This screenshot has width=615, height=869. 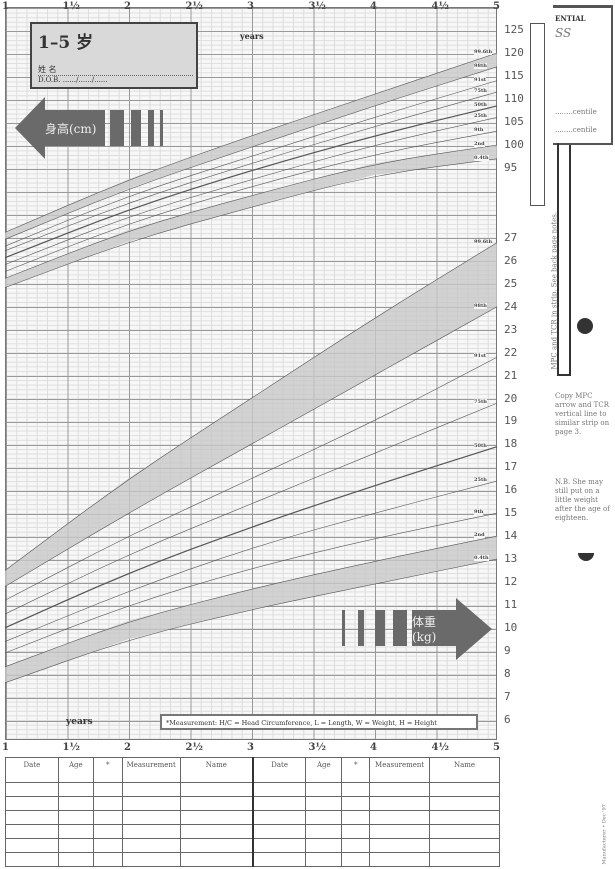 I want to click on weight-axis-tick: 21, so click(x=511, y=375).